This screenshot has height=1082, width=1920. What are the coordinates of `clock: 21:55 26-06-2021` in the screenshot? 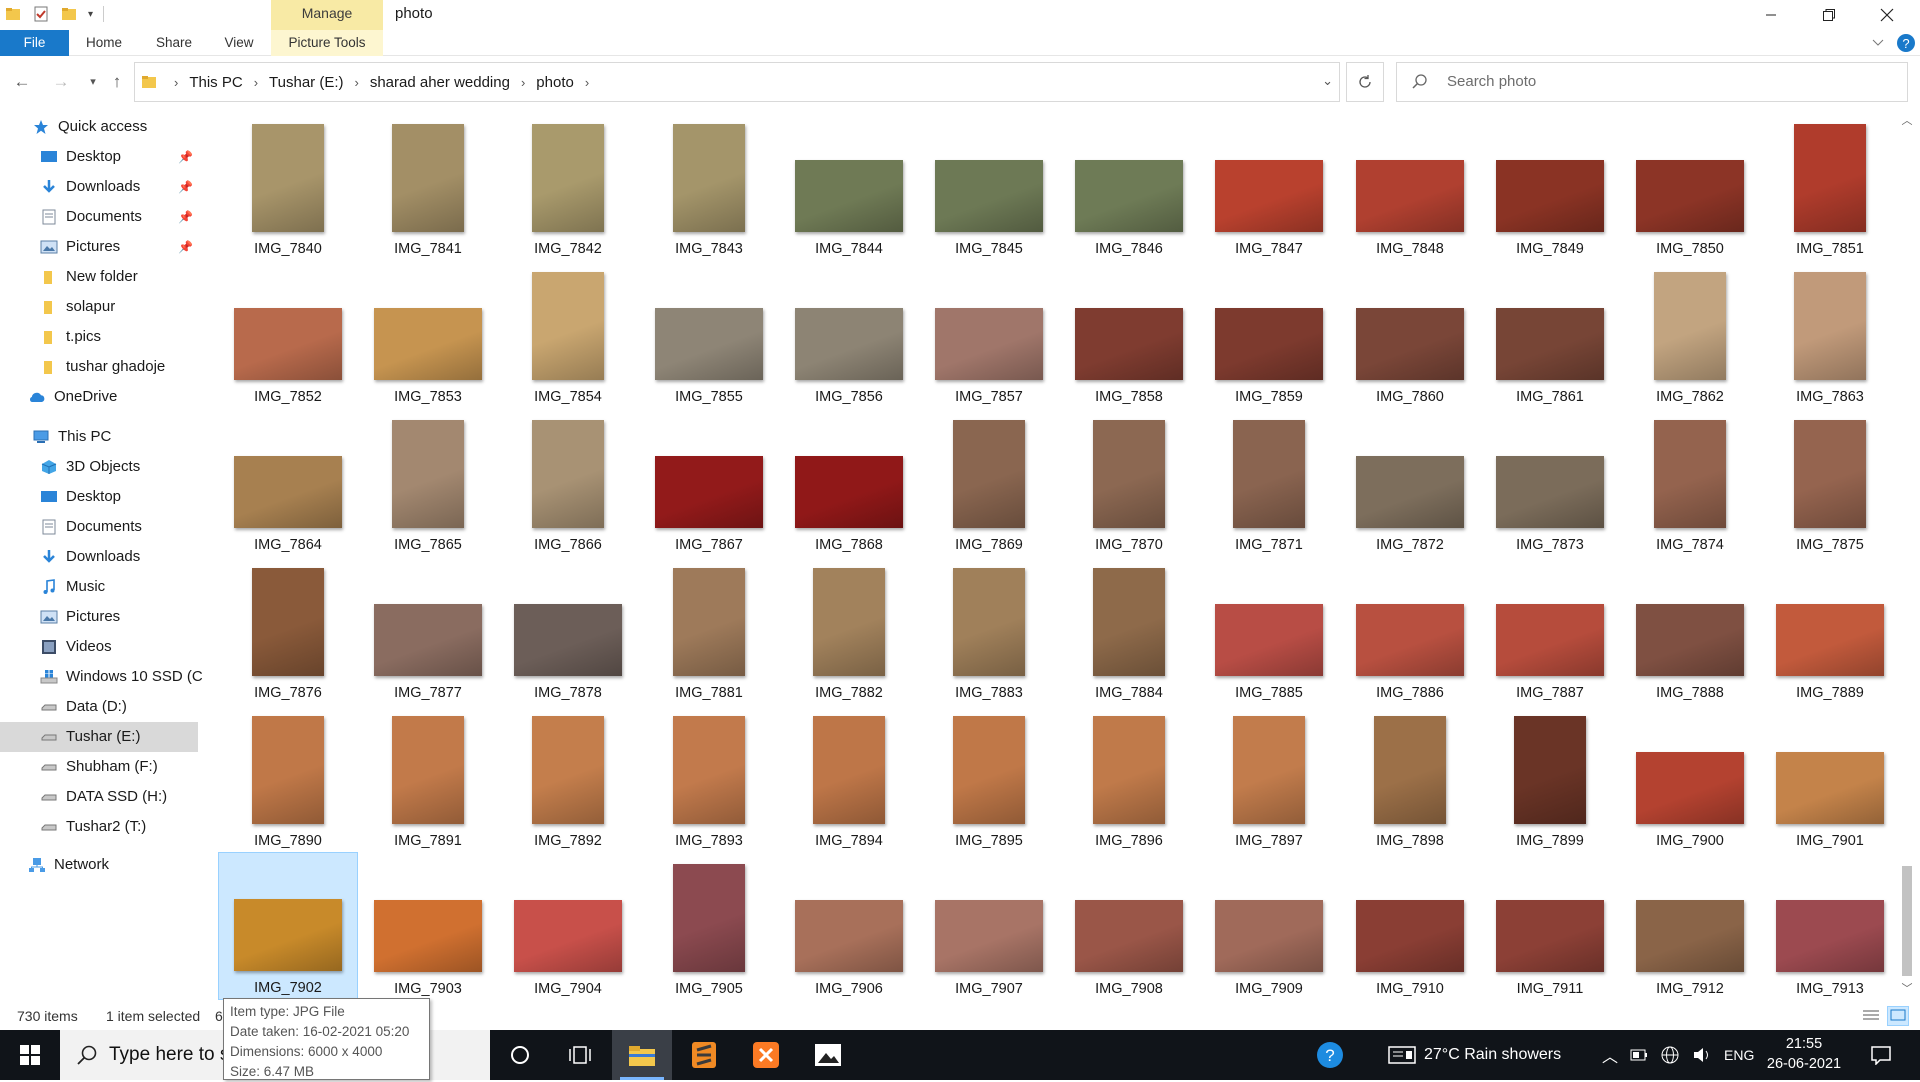 It's located at (1804, 1054).